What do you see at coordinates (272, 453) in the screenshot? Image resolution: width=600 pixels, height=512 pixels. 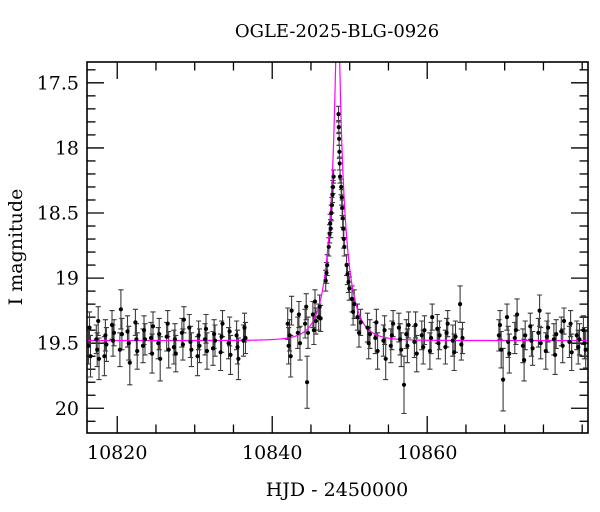 I see `x-tick-label: 10840` at bounding box center [272, 453].